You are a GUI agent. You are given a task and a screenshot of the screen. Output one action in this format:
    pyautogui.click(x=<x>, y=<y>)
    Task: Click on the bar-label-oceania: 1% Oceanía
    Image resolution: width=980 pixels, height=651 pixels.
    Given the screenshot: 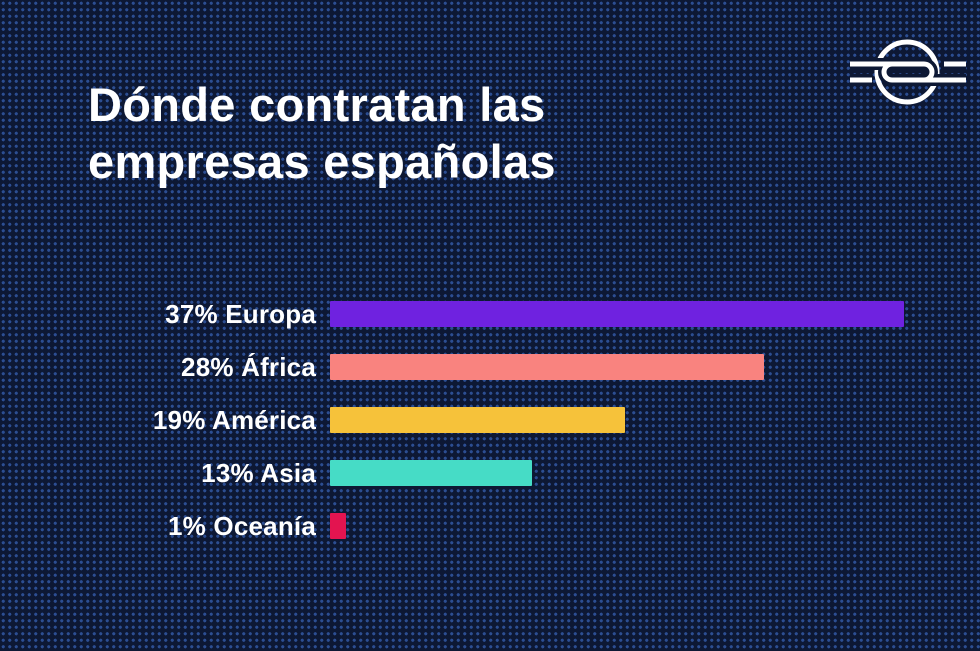 What is the action you would take?
    pyautogui.click(x=242, y=526)
    